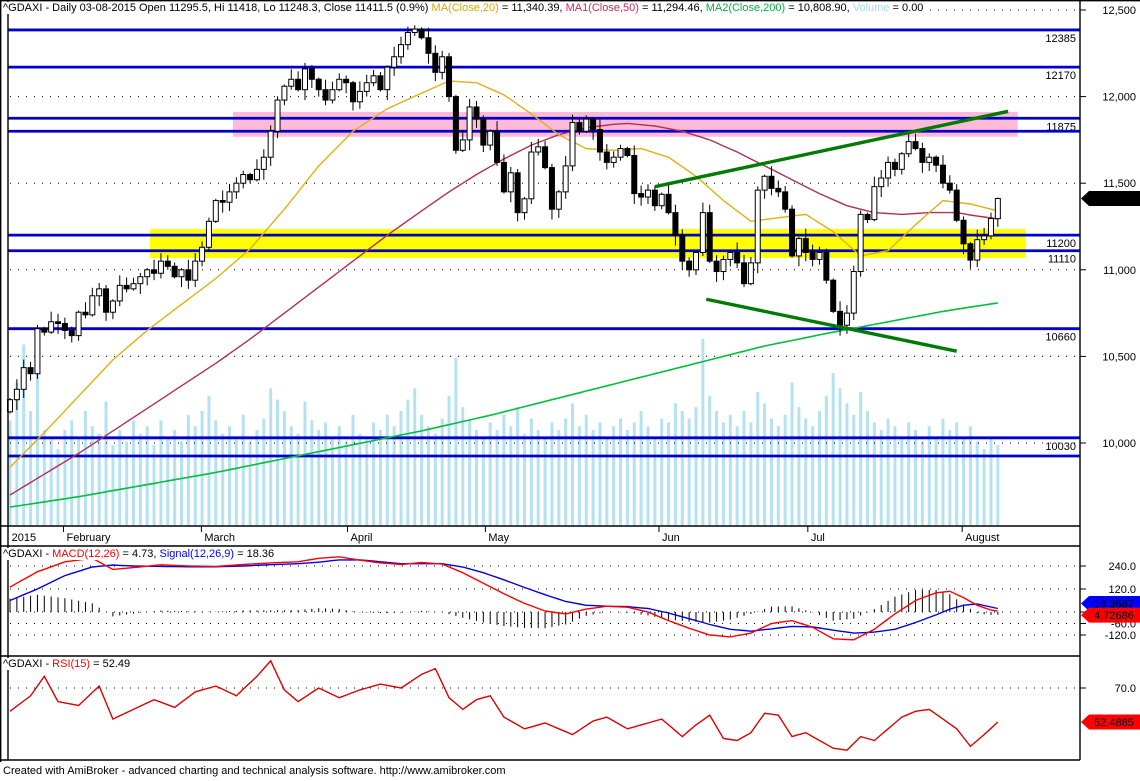  I want to click on trendline-down, so click(831, 325).